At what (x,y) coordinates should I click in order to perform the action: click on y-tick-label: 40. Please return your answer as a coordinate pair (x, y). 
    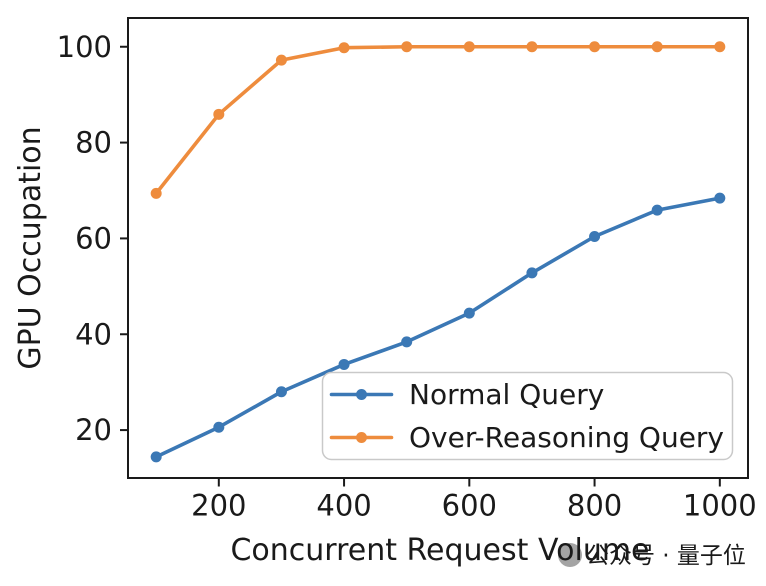
    Looking at the image, I should click on (93, 334).